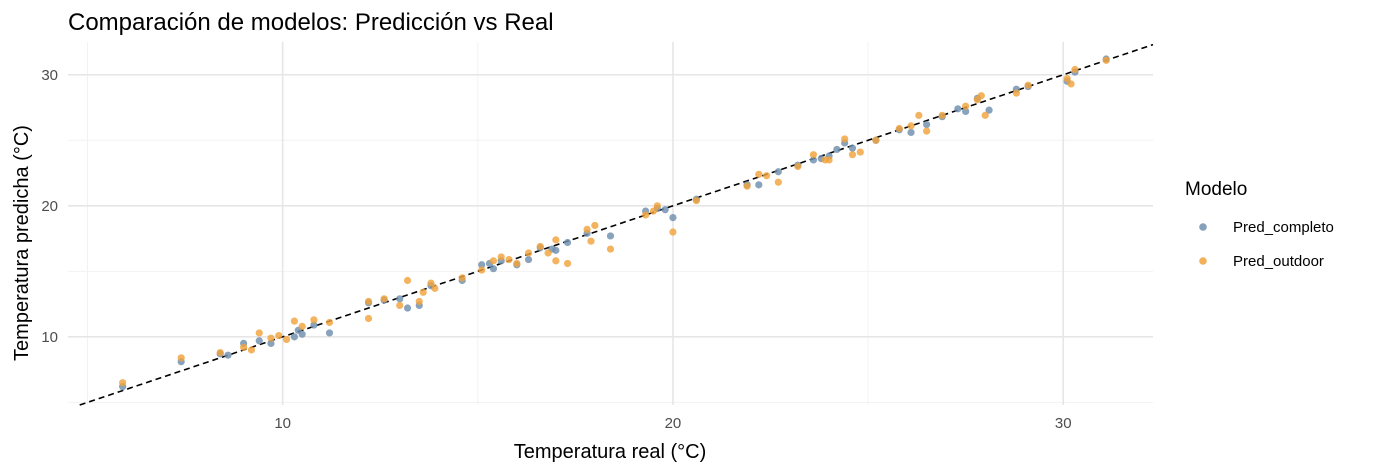  Describe the element at coordinates (49, 337) in the screenshot. I see `y-tick-label: 10` at that location.